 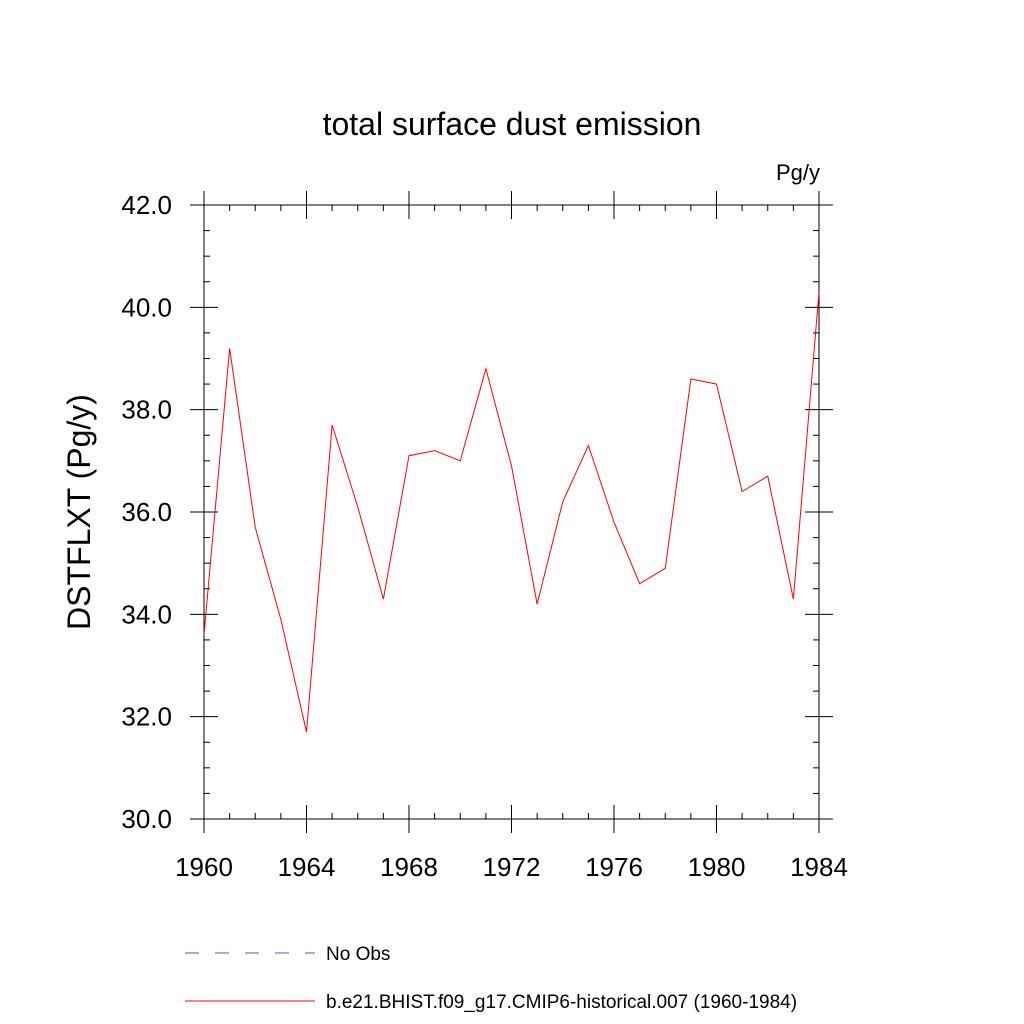 What do you see at coordinates (409, 867) in the screenshot?
I see `x-tick-label: 1968` at bounding box center [409, 867].